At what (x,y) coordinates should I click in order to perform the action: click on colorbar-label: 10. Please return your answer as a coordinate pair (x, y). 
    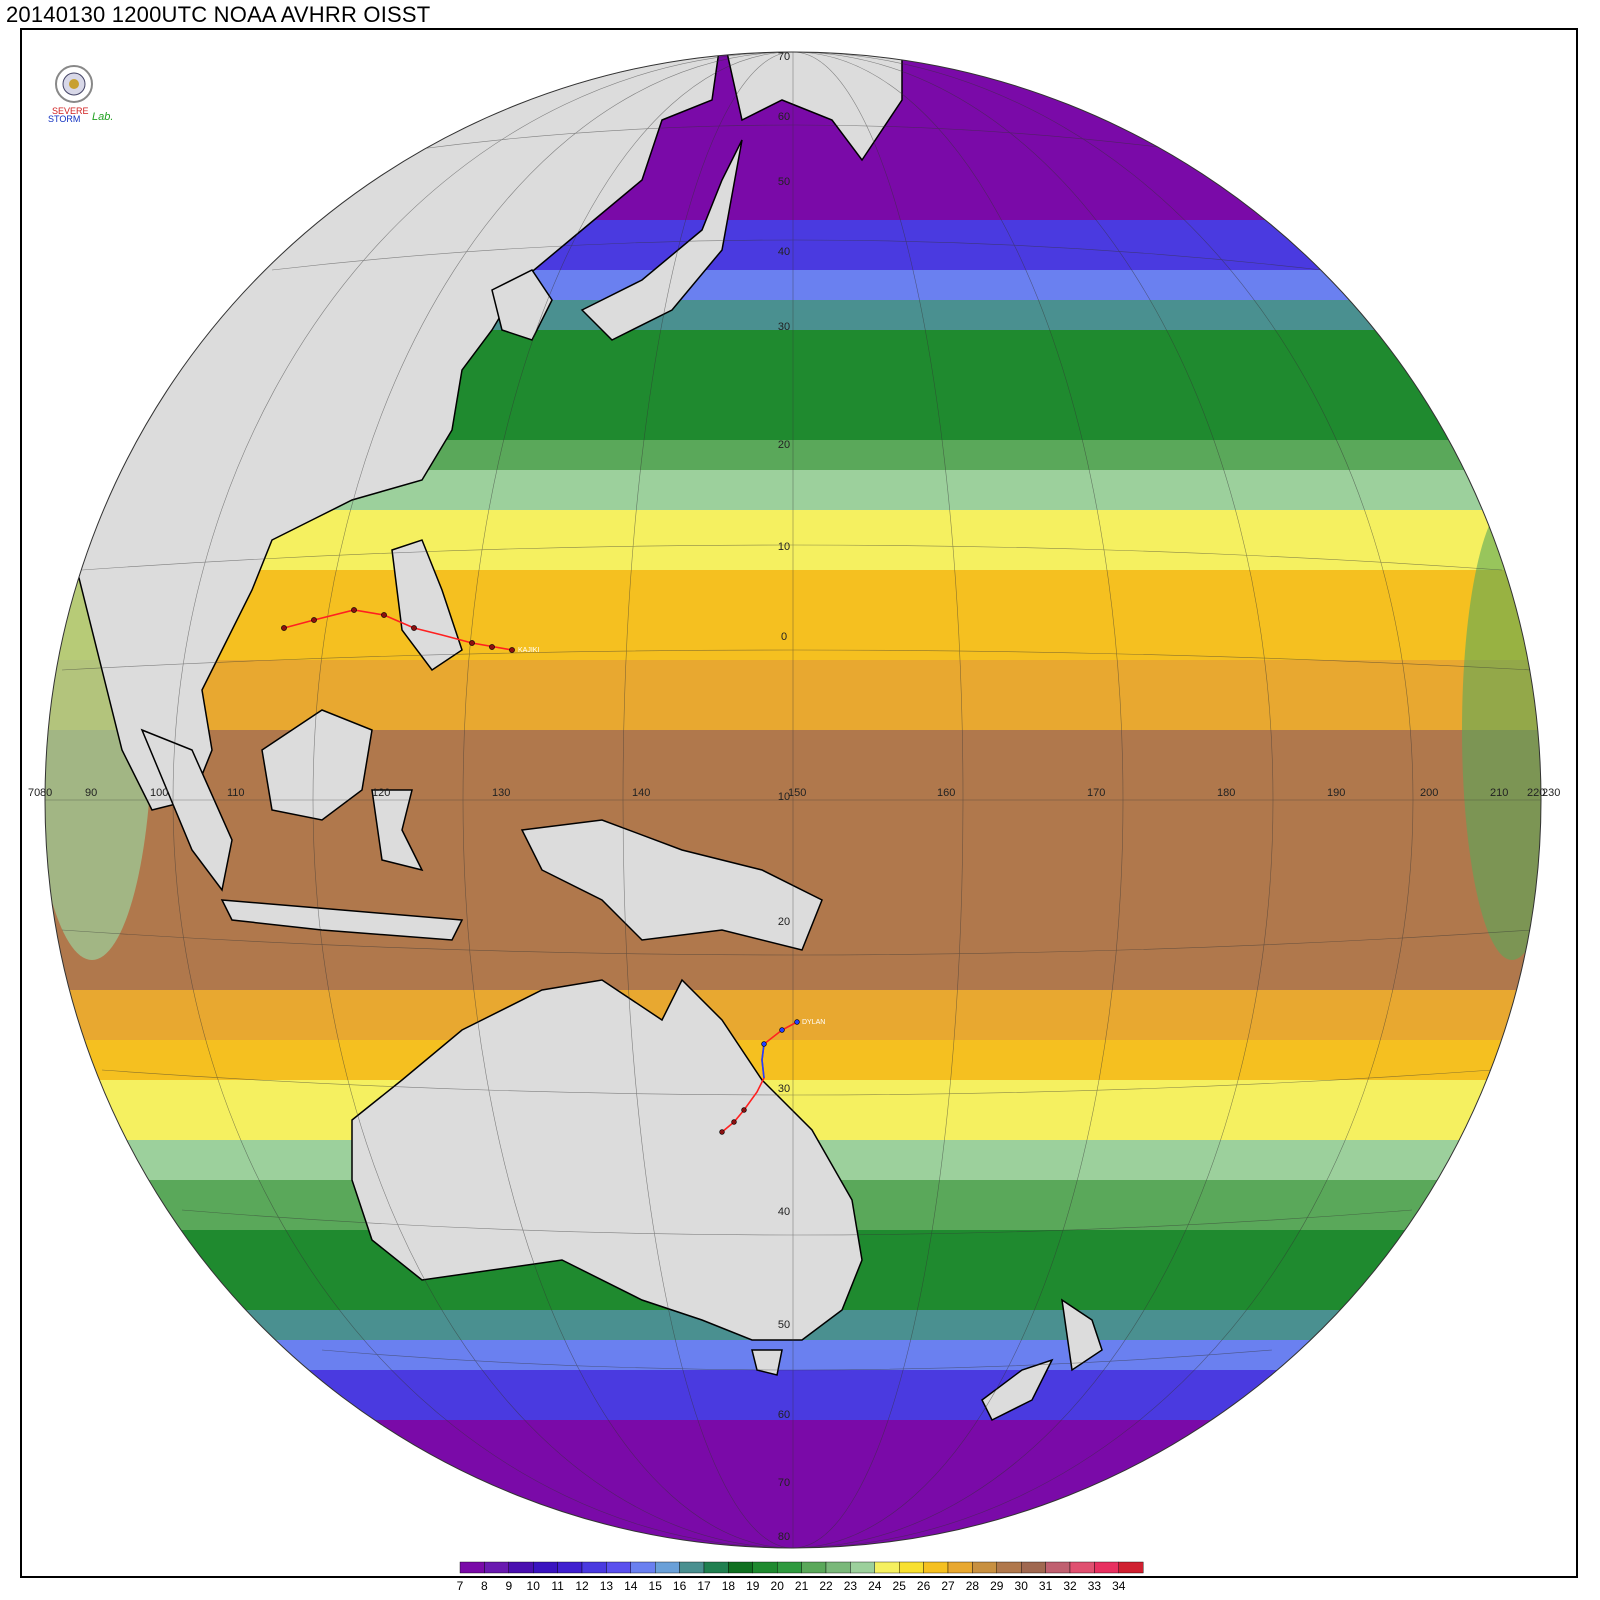
    Looking at the image, I should click on (534, 1586).